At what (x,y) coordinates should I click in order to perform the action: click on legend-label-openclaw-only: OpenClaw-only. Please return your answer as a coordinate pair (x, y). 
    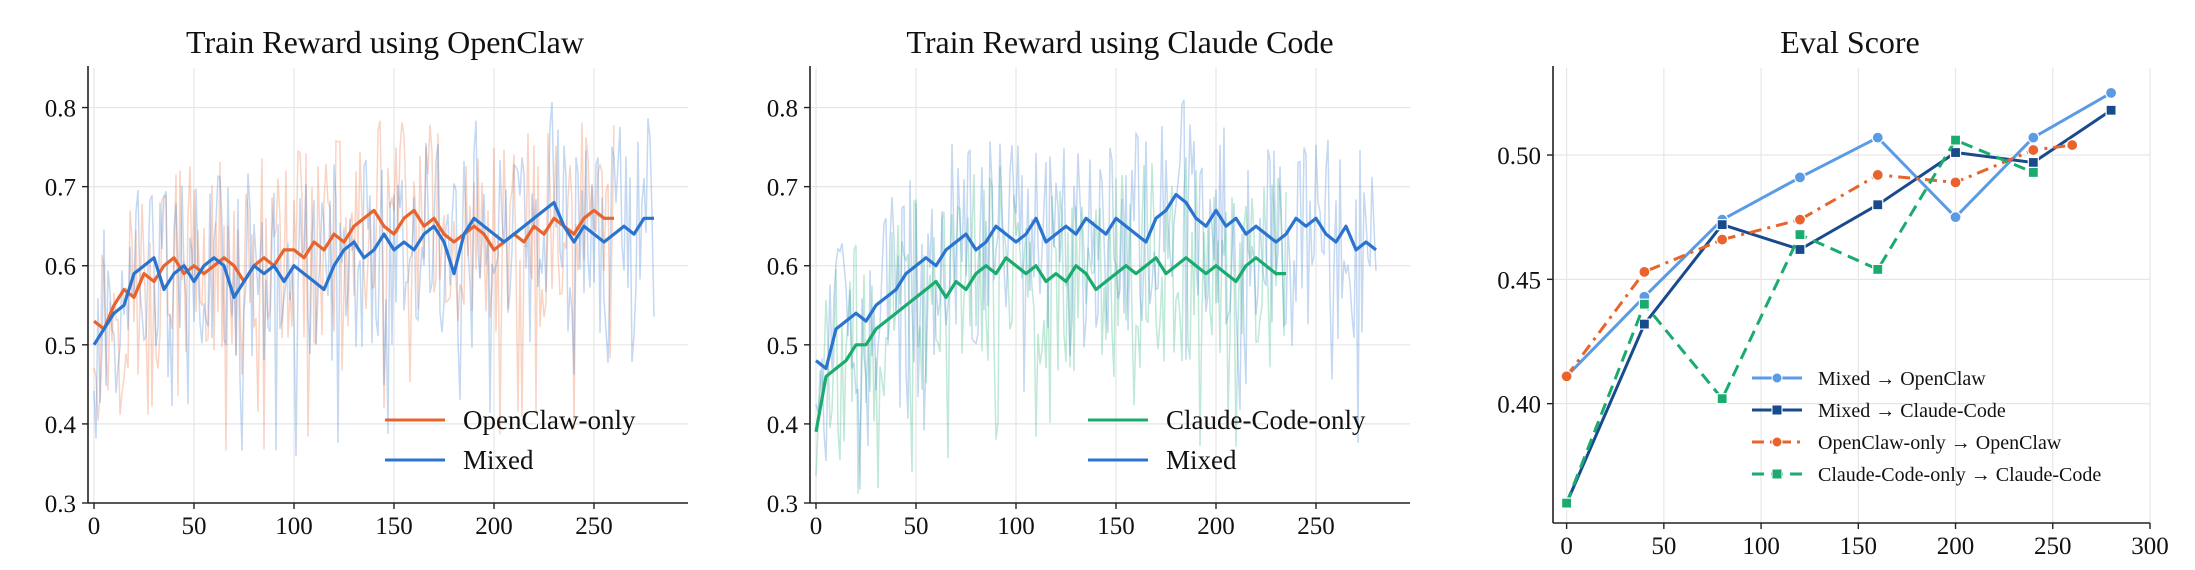
    Looking at the image, I should click on (549, 420).